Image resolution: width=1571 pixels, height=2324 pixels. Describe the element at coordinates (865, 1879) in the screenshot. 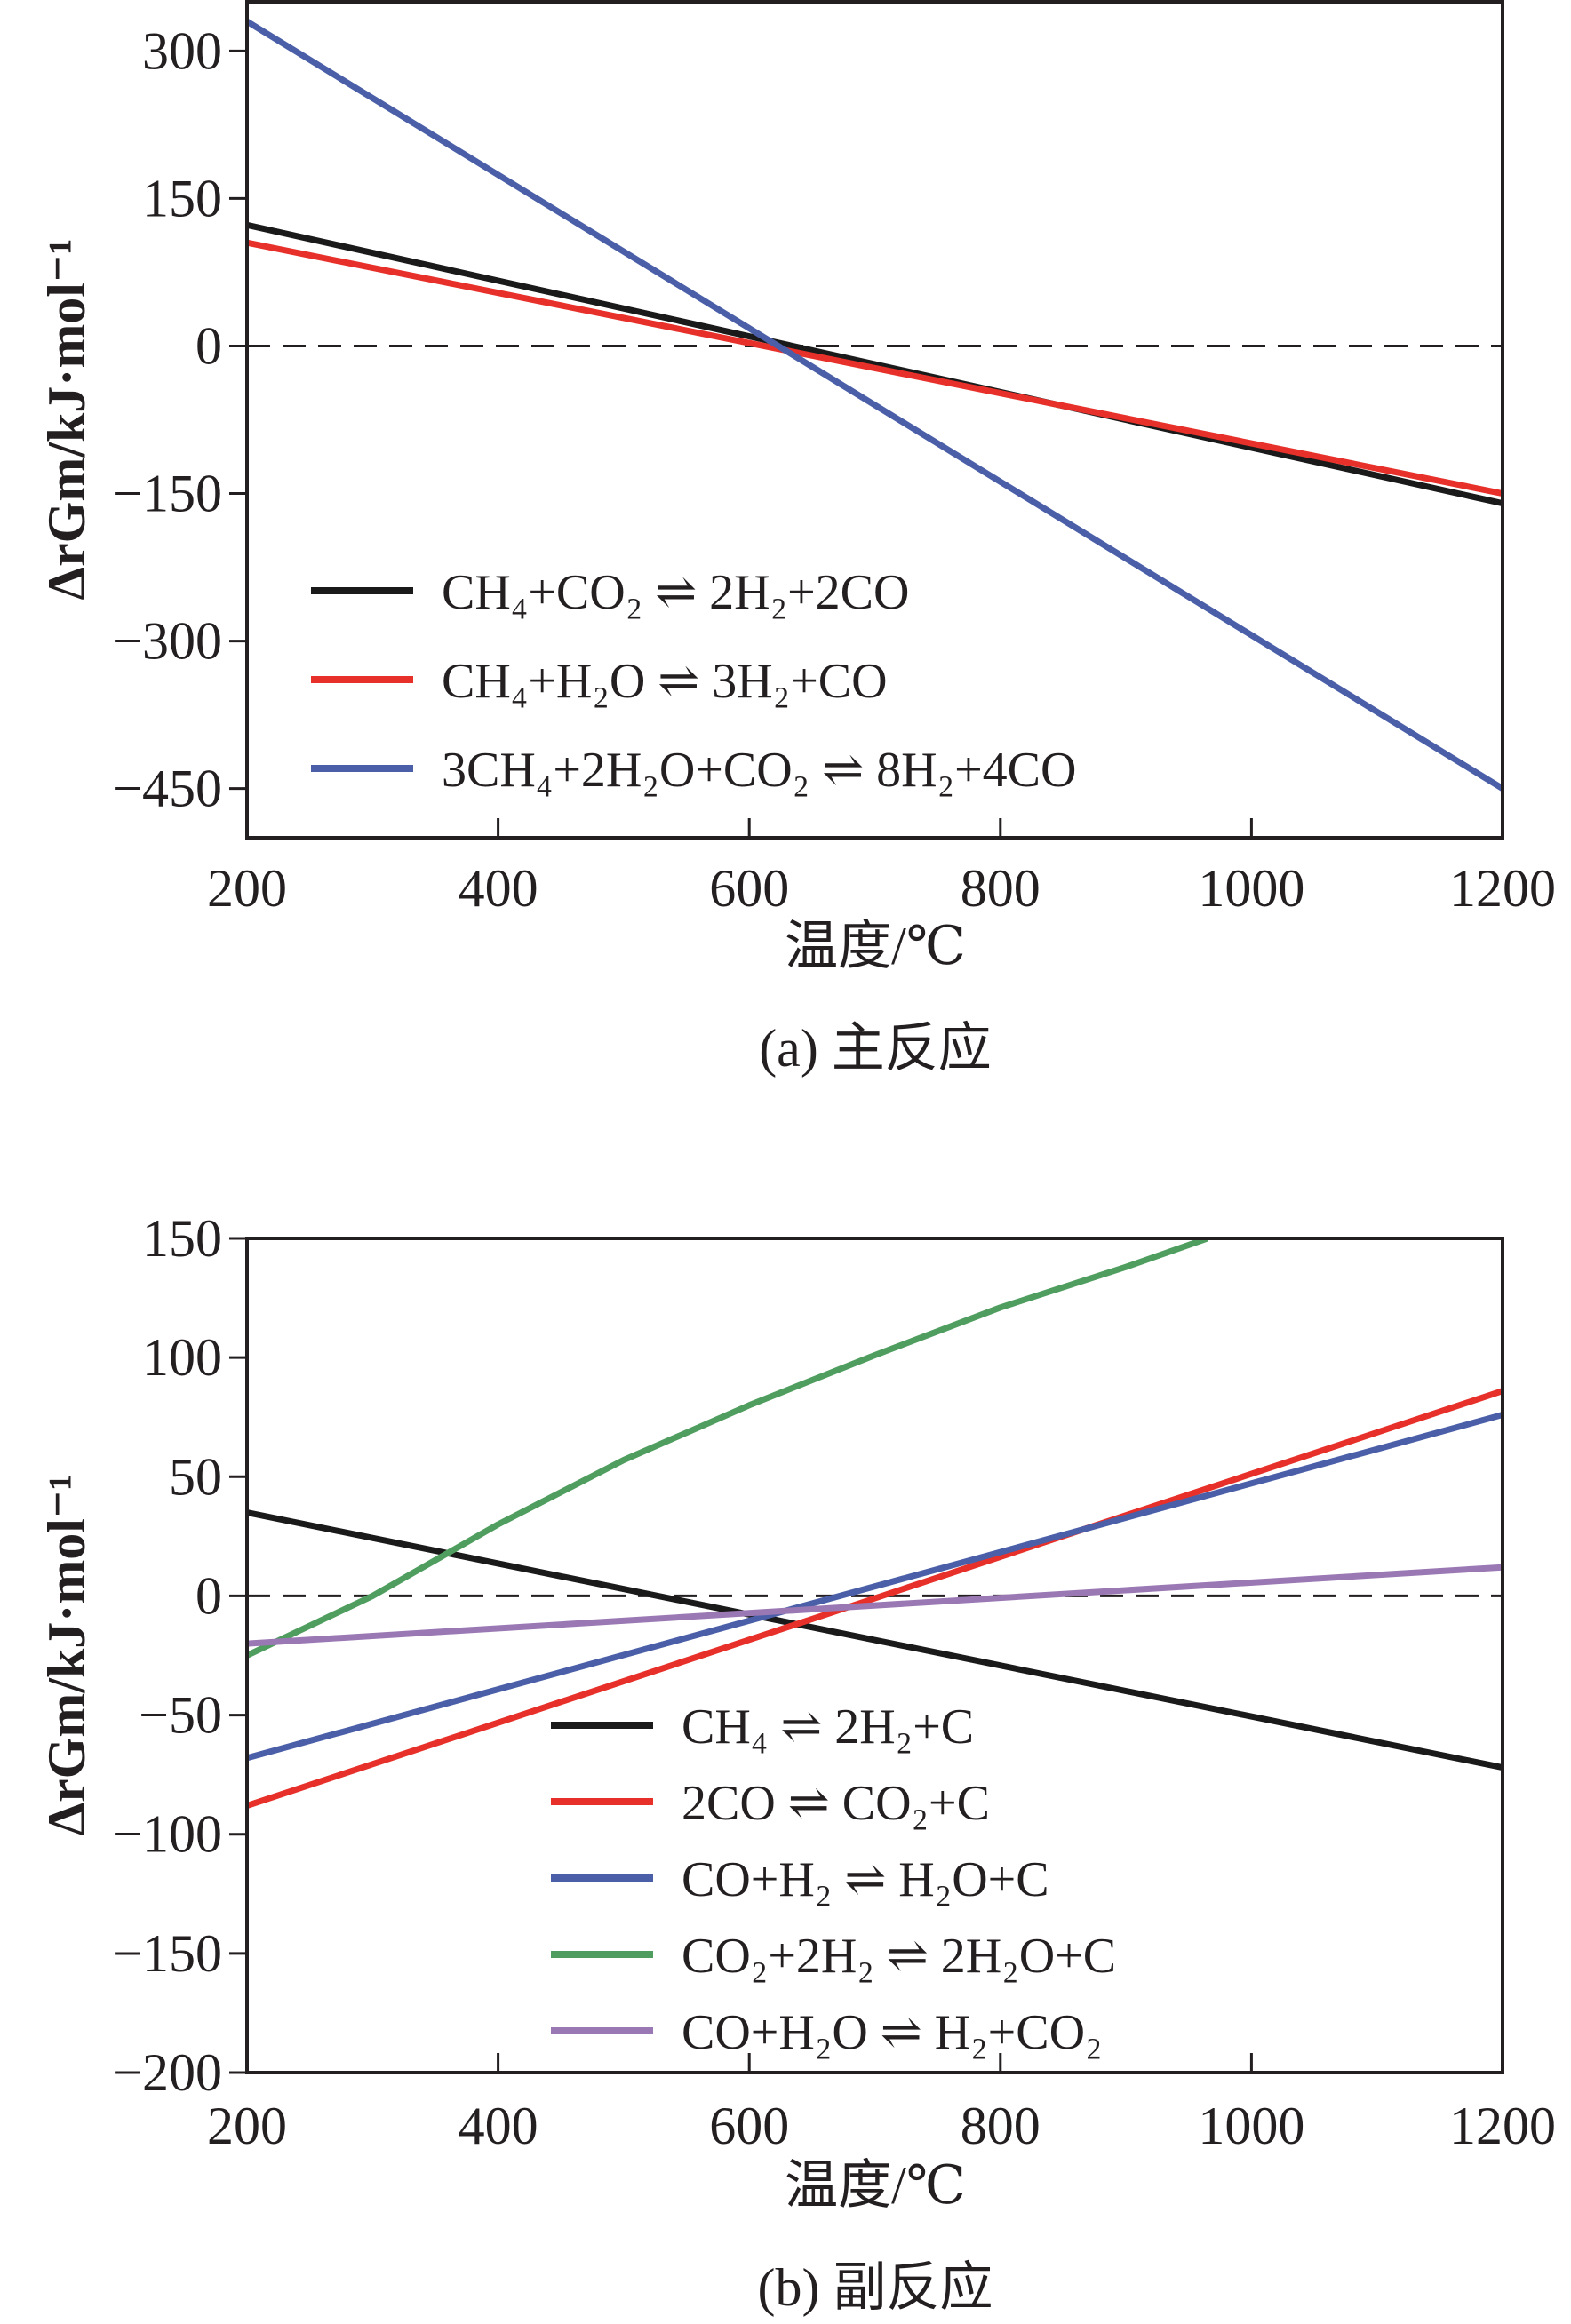

I see `legend-label-2: CO+H₂ ⇌ H₂O+C` at that location.